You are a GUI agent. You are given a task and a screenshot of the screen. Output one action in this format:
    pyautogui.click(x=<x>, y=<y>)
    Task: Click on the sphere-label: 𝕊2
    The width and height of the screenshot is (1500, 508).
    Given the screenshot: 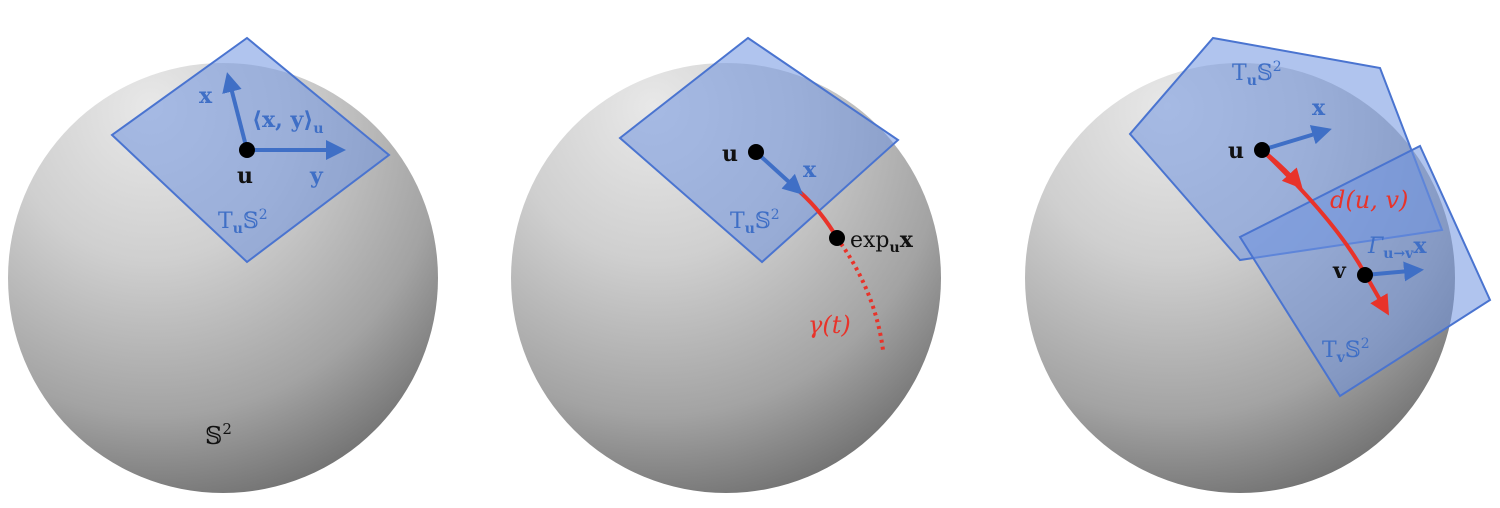 What is the action you would take?
    pyautogui.click(x=218, y=435)
    